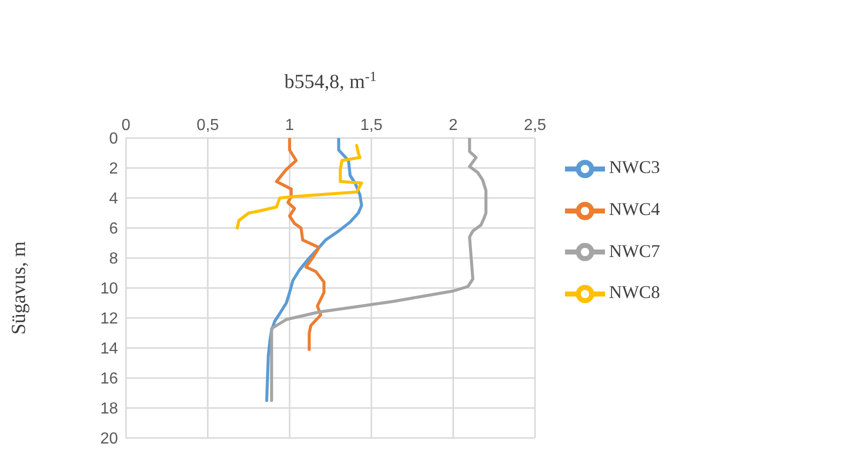  What do you see at coordinates (19, 287) in the screenshot?
I see `y-axis-title: Sügavus, m` at bounding box center [19, 287].